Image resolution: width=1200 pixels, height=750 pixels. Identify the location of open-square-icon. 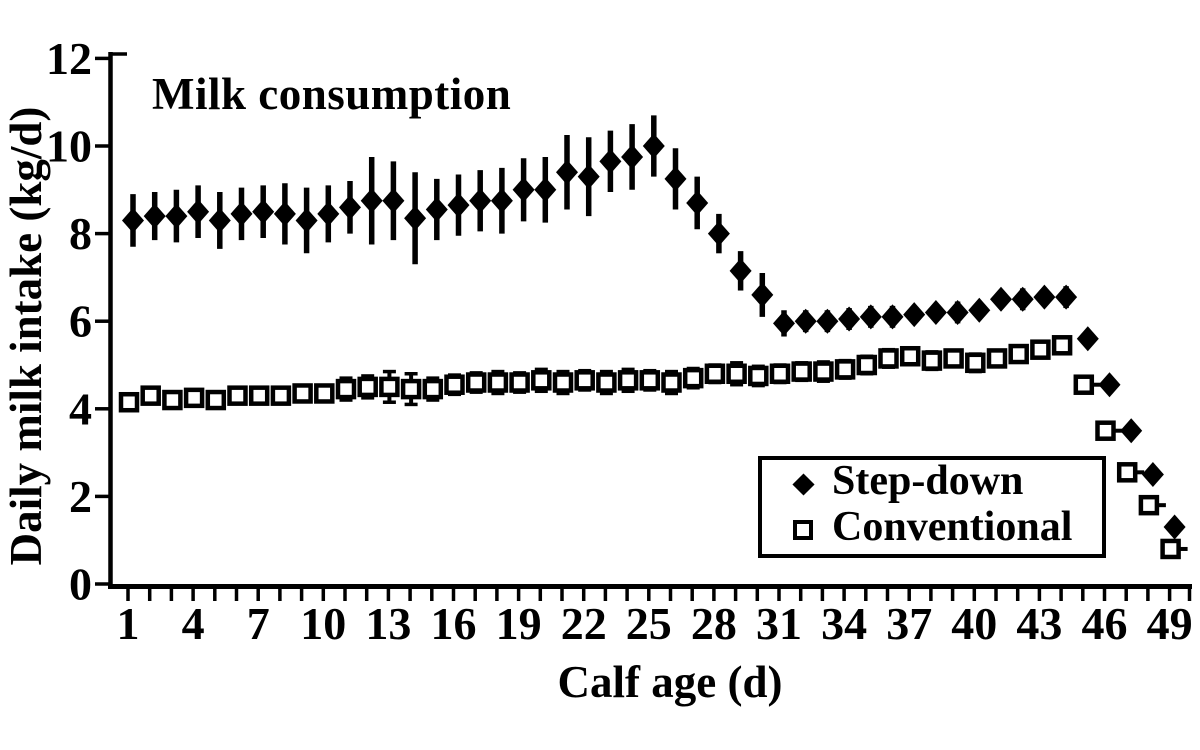
(803, 529).